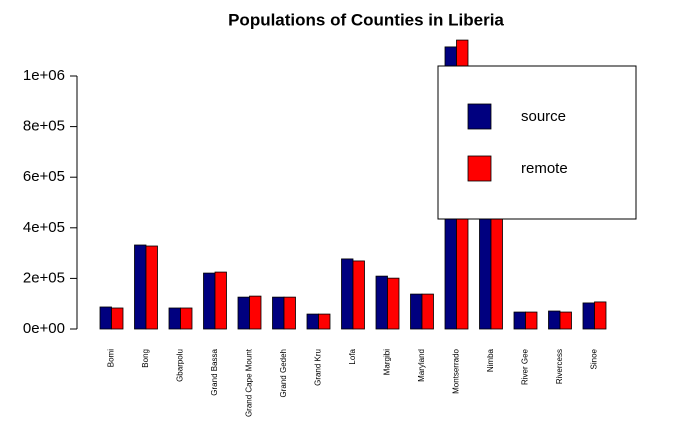 Image resolution: width=697 pixels, height=430 pixels. I want to click on y-tick-label: 8e+05, so click(44, 126).